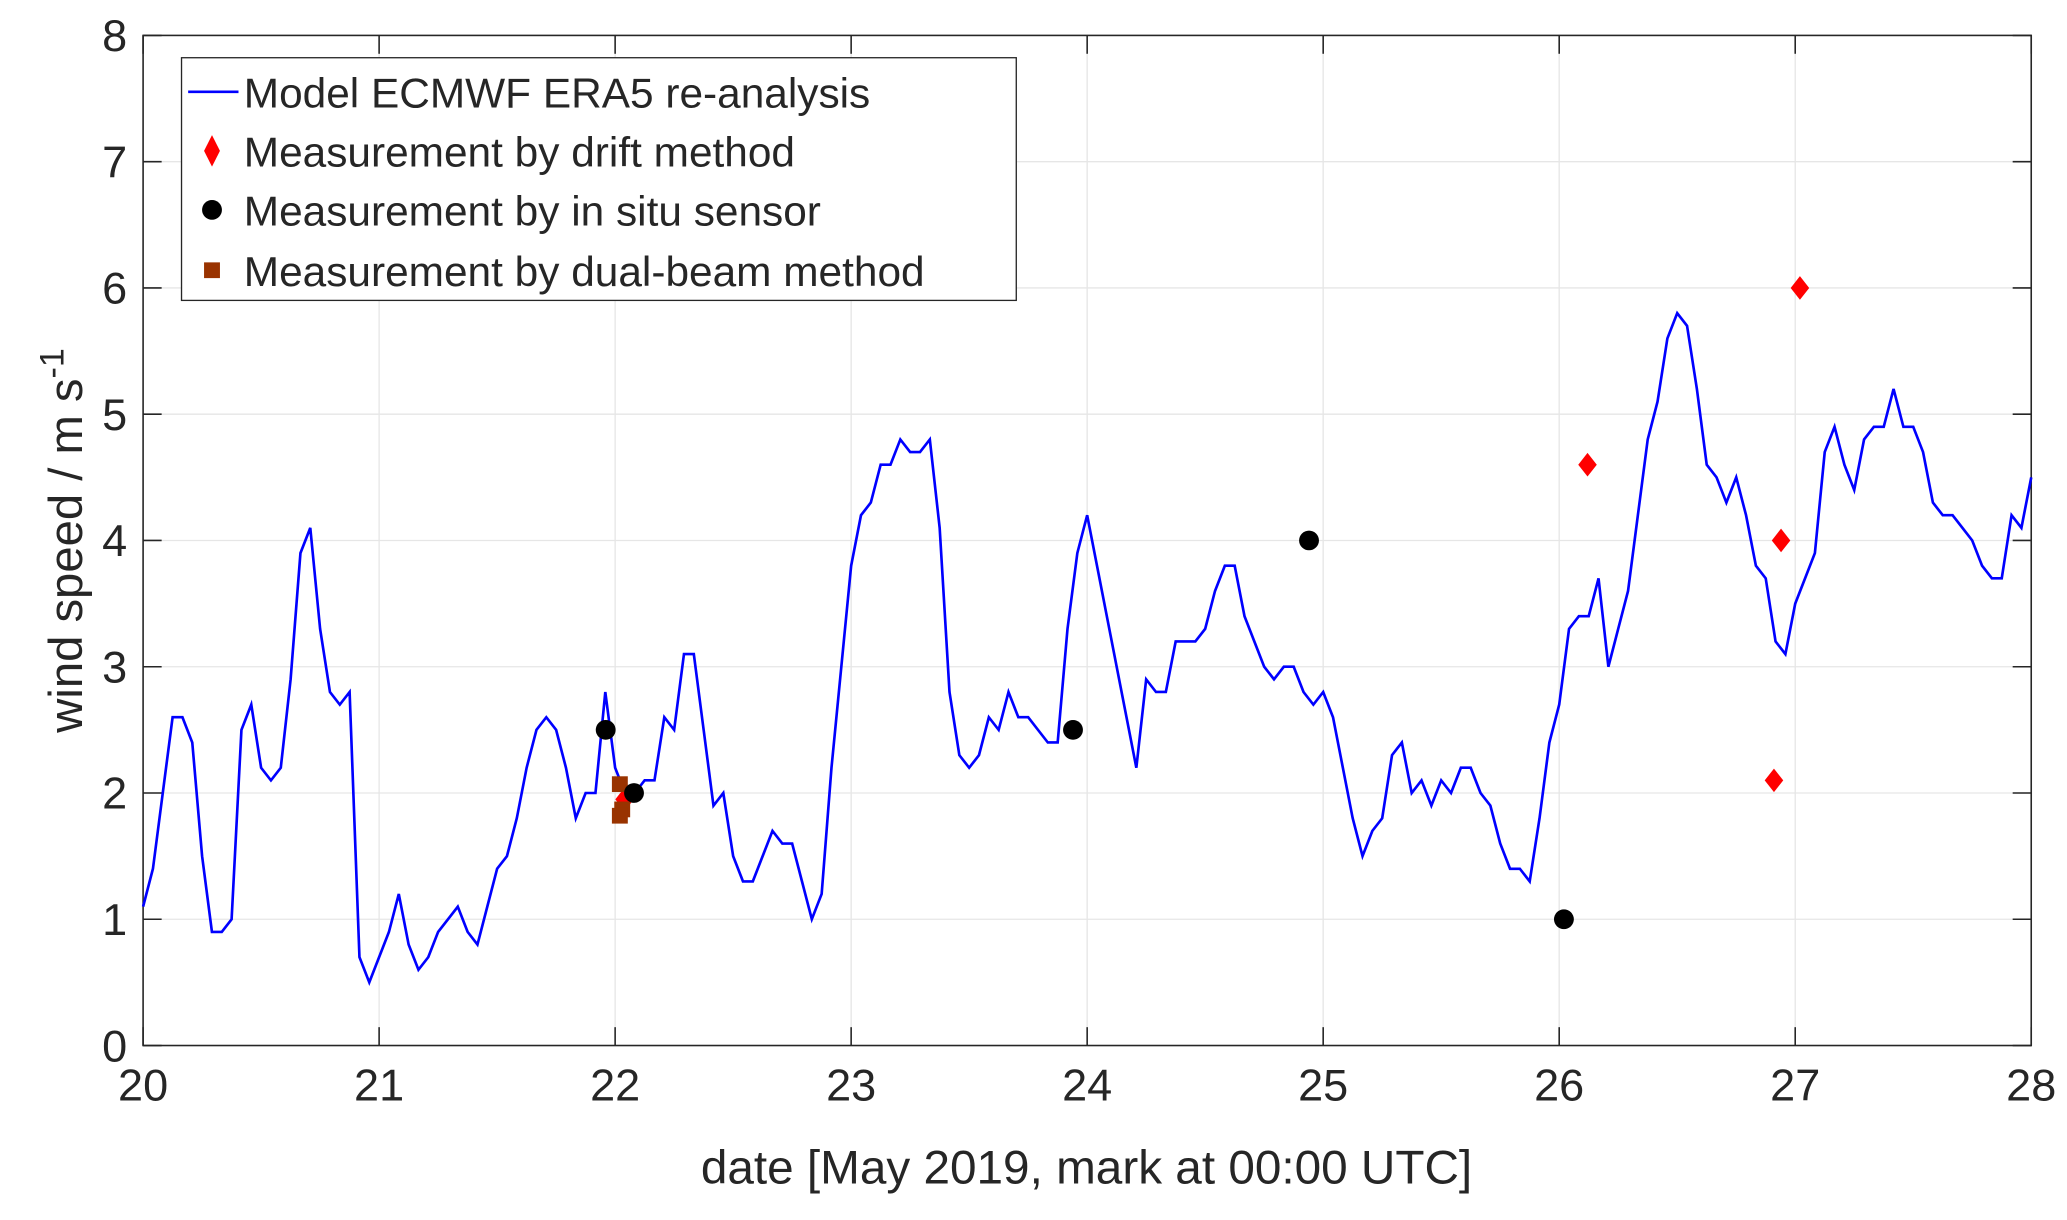  I want to click on y-axis-label-main: wind speed / m s, so click(66, 555).